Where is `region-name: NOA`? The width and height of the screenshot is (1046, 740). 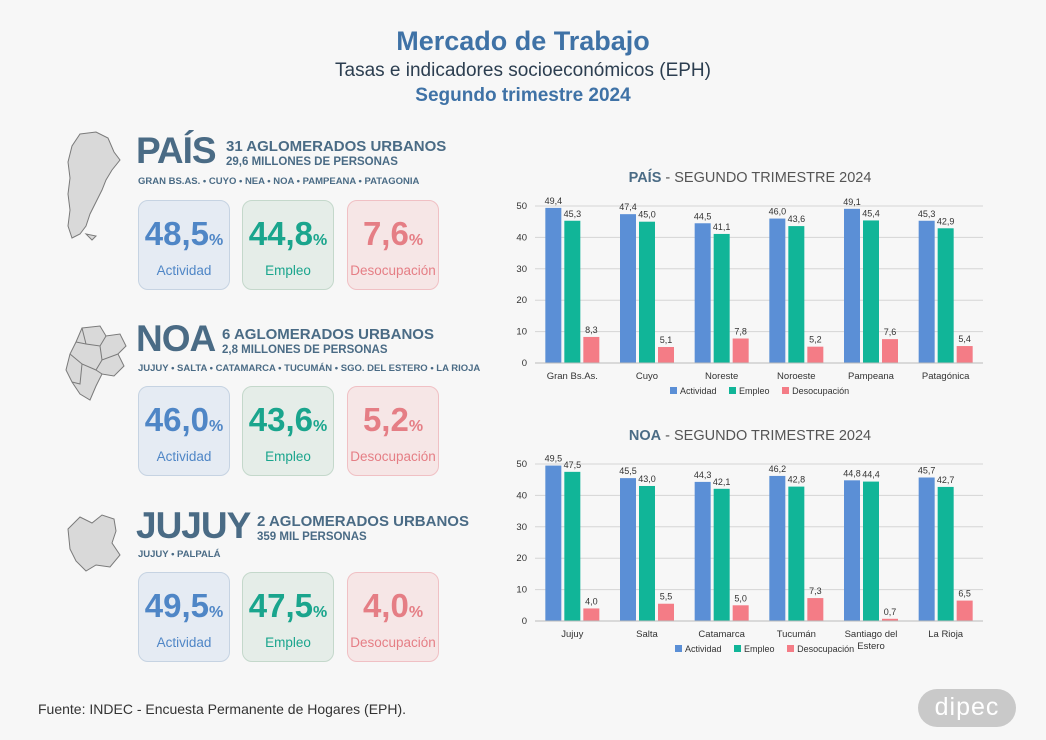 region-name: NOA is located at coordinates (176, 338).